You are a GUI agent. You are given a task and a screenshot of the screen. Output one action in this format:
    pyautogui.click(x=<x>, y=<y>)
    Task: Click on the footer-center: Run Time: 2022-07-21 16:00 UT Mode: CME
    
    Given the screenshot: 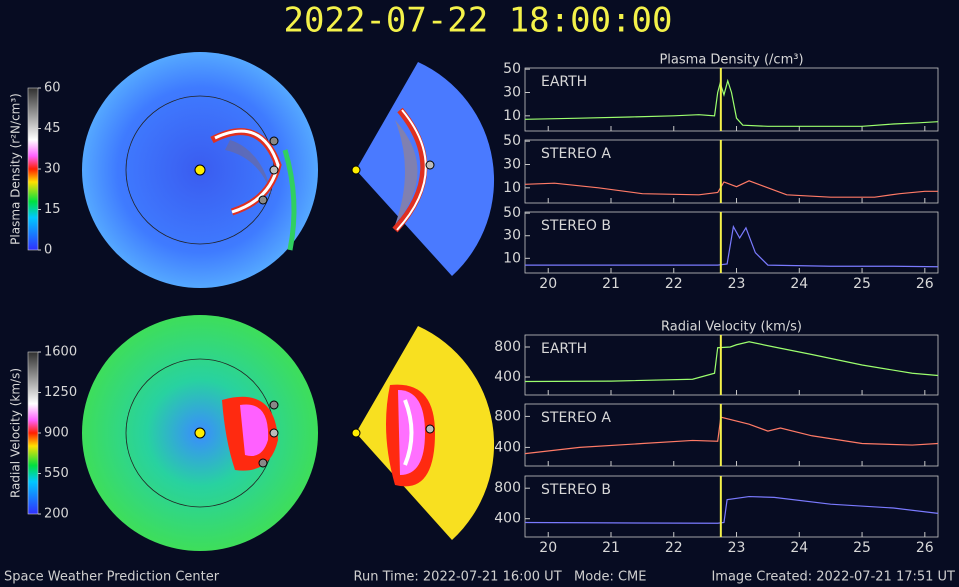 What is the action you would take?
    pyautogui.click(x=500, y=577)
    